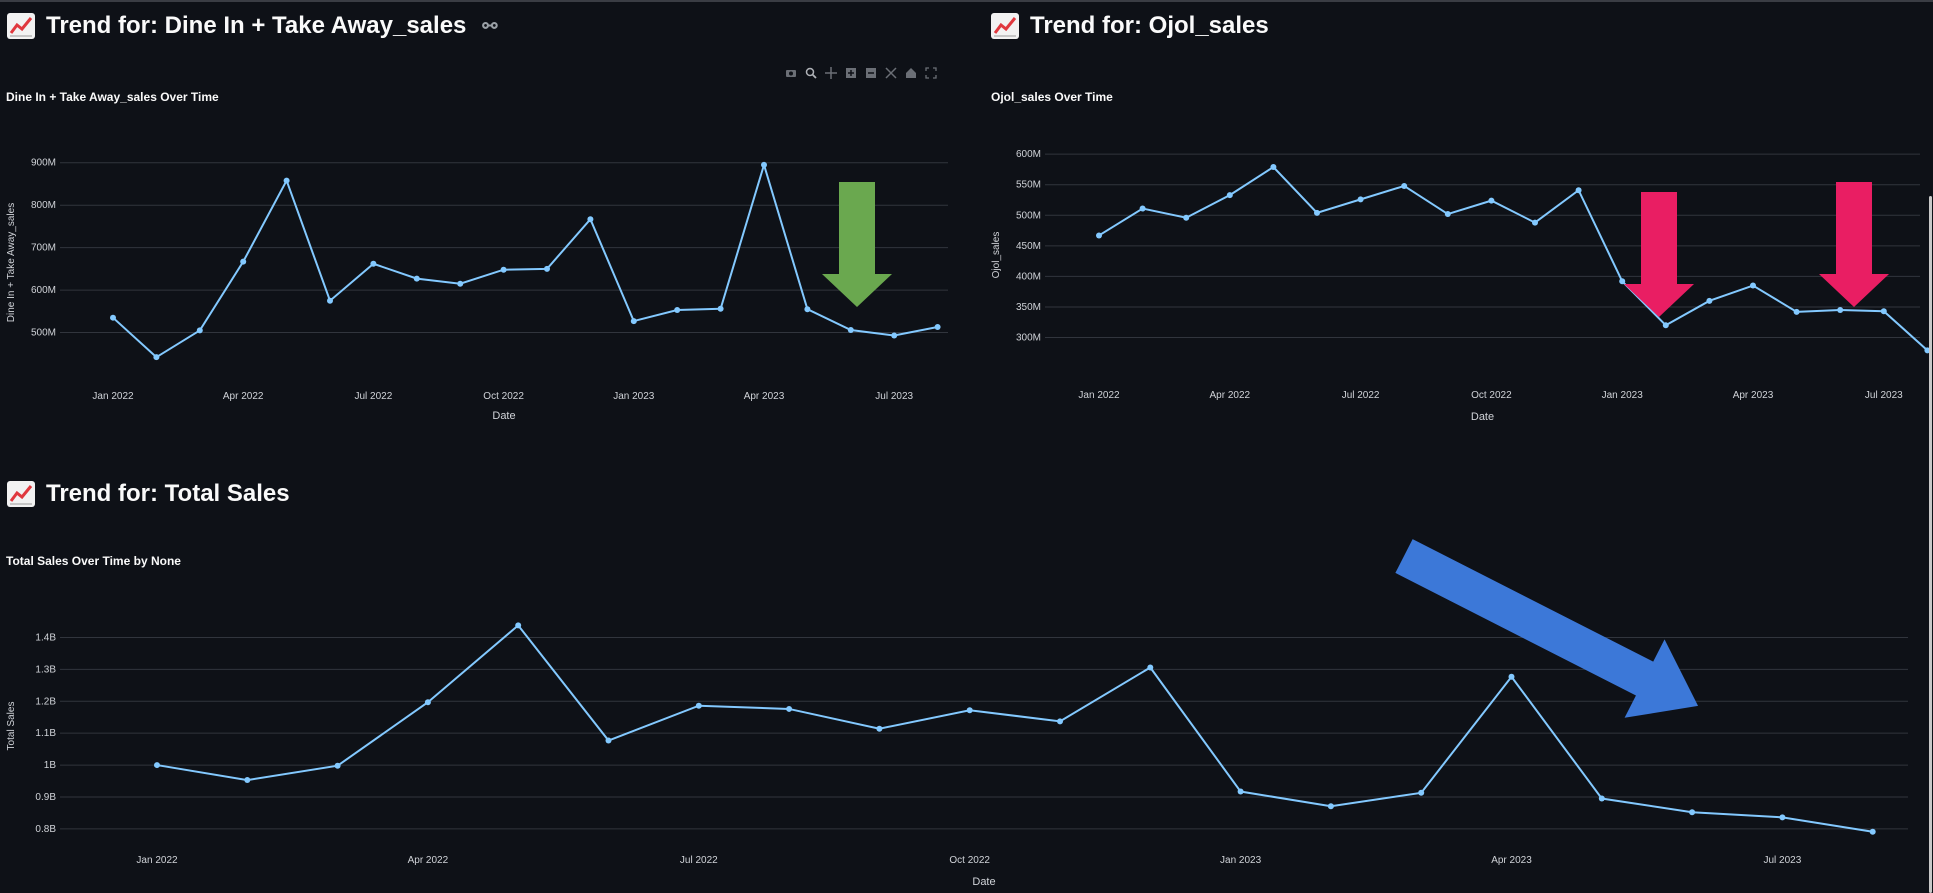  Describe the element at coordinates (1028, 185) in the screenshot. I see `y-tick-label: 550M` at that location.